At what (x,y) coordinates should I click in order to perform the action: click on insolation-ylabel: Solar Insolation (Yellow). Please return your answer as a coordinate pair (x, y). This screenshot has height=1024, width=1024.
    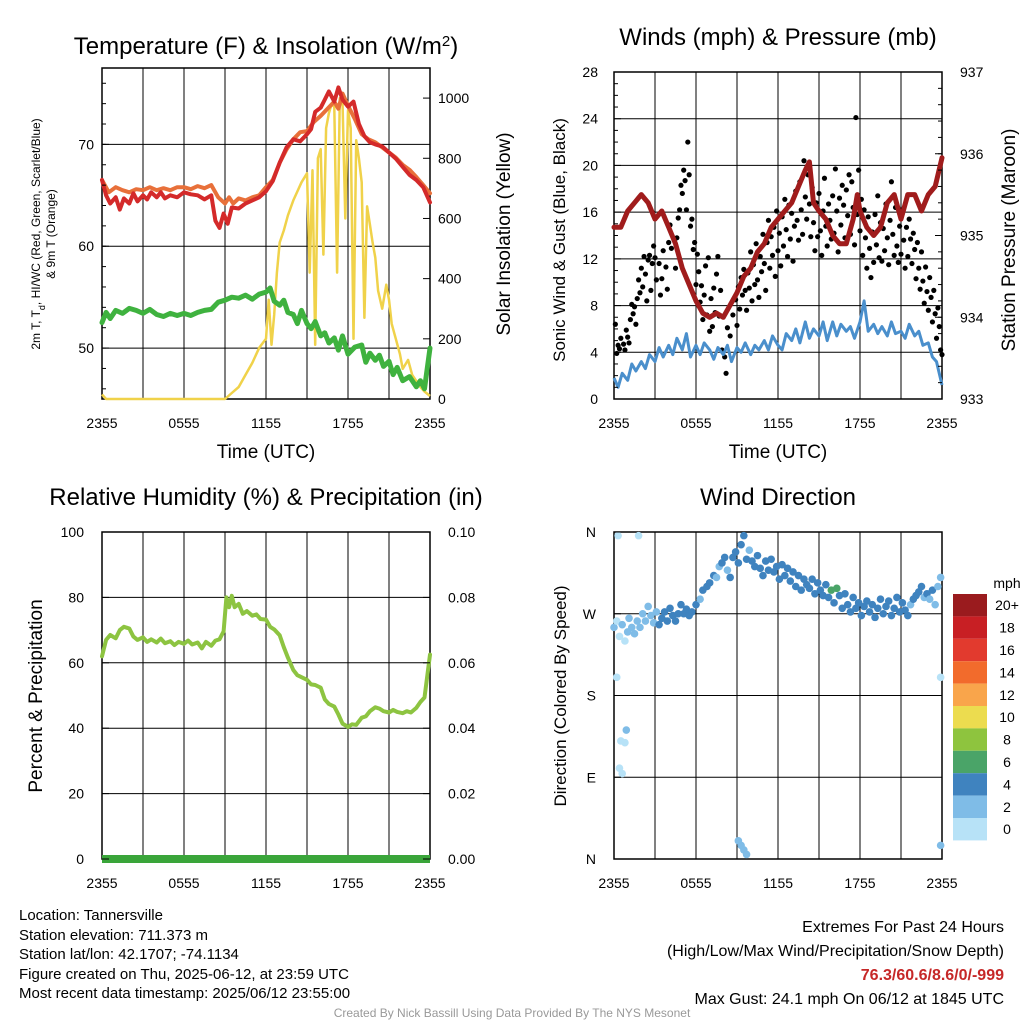
    Looking at the image, I should click on (504, 233).